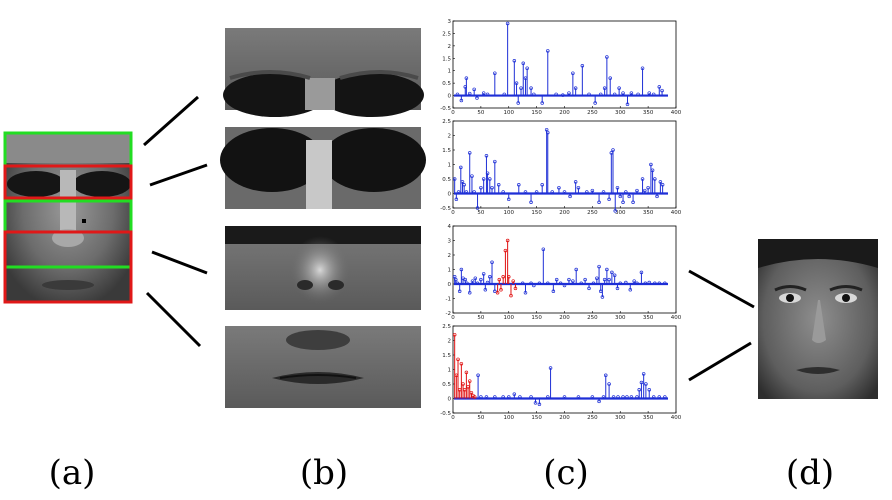 This screenshot has height=500, width=892. Describe the element at coordinates (450, 227) in the screenshot. I see `y-tick-label: 4` at that location.